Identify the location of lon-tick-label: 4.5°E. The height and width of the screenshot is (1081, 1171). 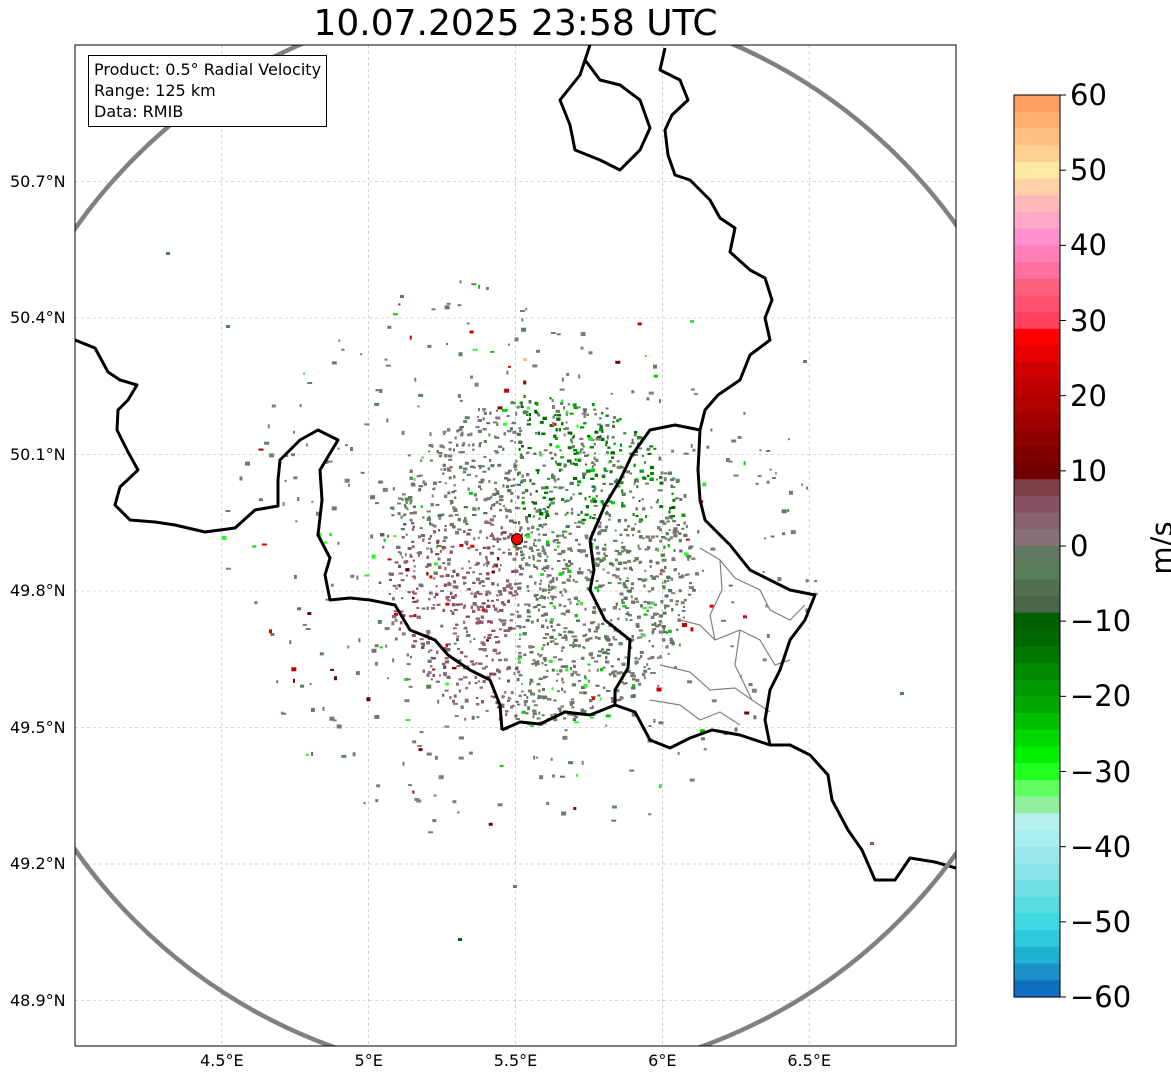
(222, 1060).